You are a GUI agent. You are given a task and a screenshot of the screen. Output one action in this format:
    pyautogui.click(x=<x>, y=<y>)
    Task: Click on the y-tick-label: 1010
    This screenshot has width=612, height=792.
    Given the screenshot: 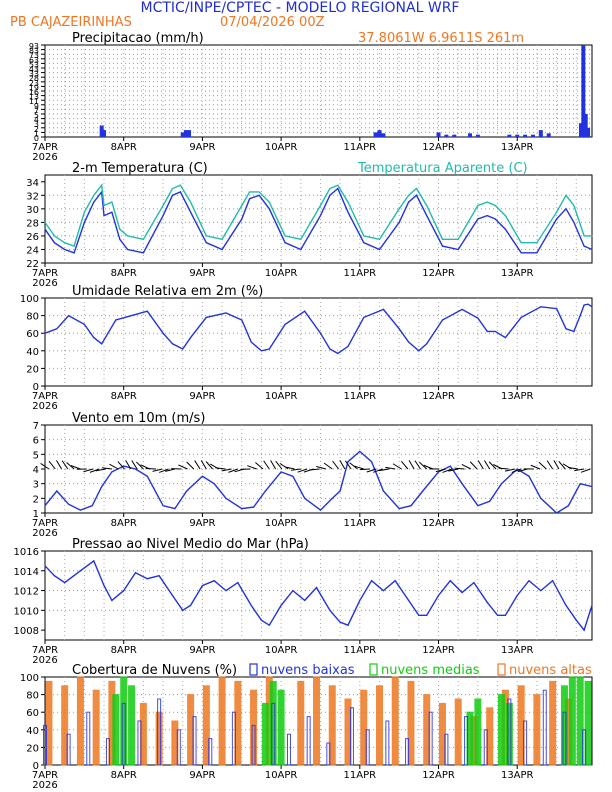 What is the action you would take?
    pyautogui.click(x=26, y=611)
    